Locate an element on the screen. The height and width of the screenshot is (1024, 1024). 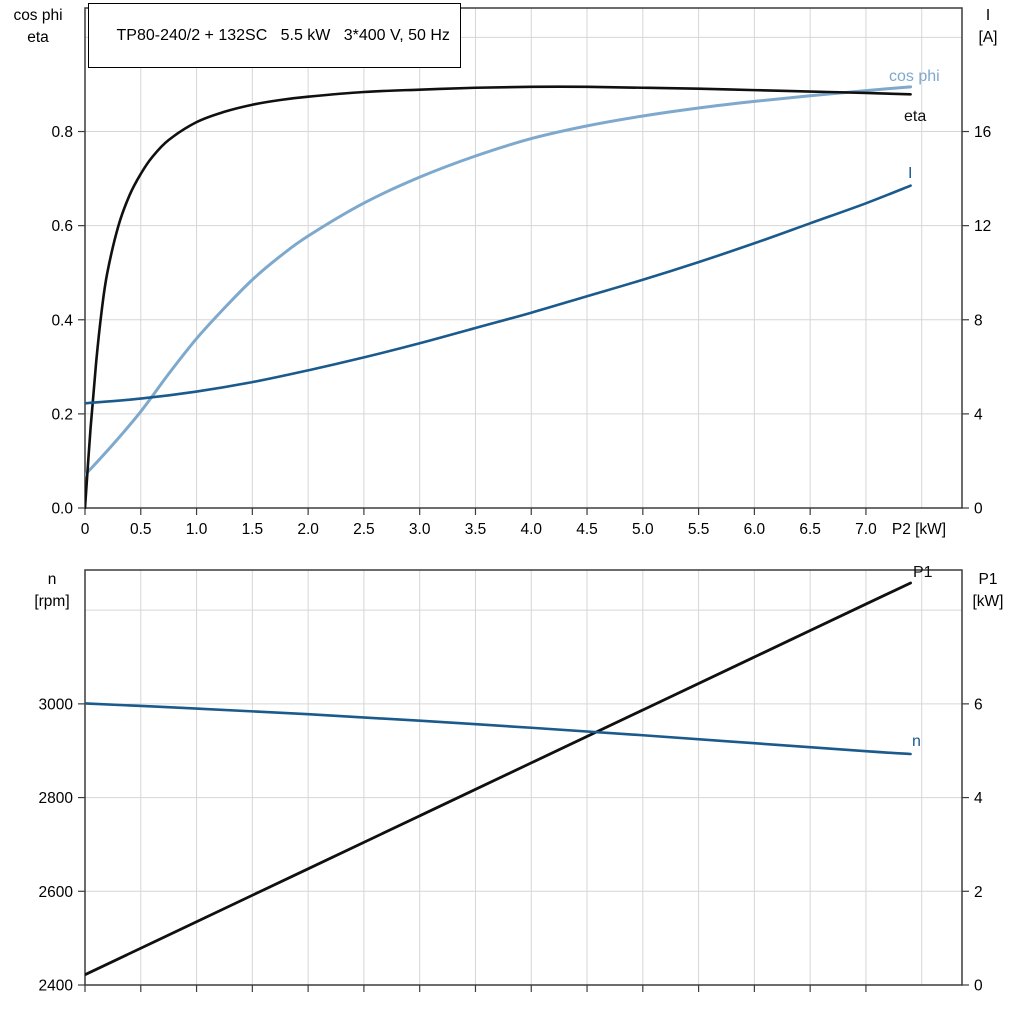
y-left-tick-label: 0.0 is located at coordinates (62, 509).